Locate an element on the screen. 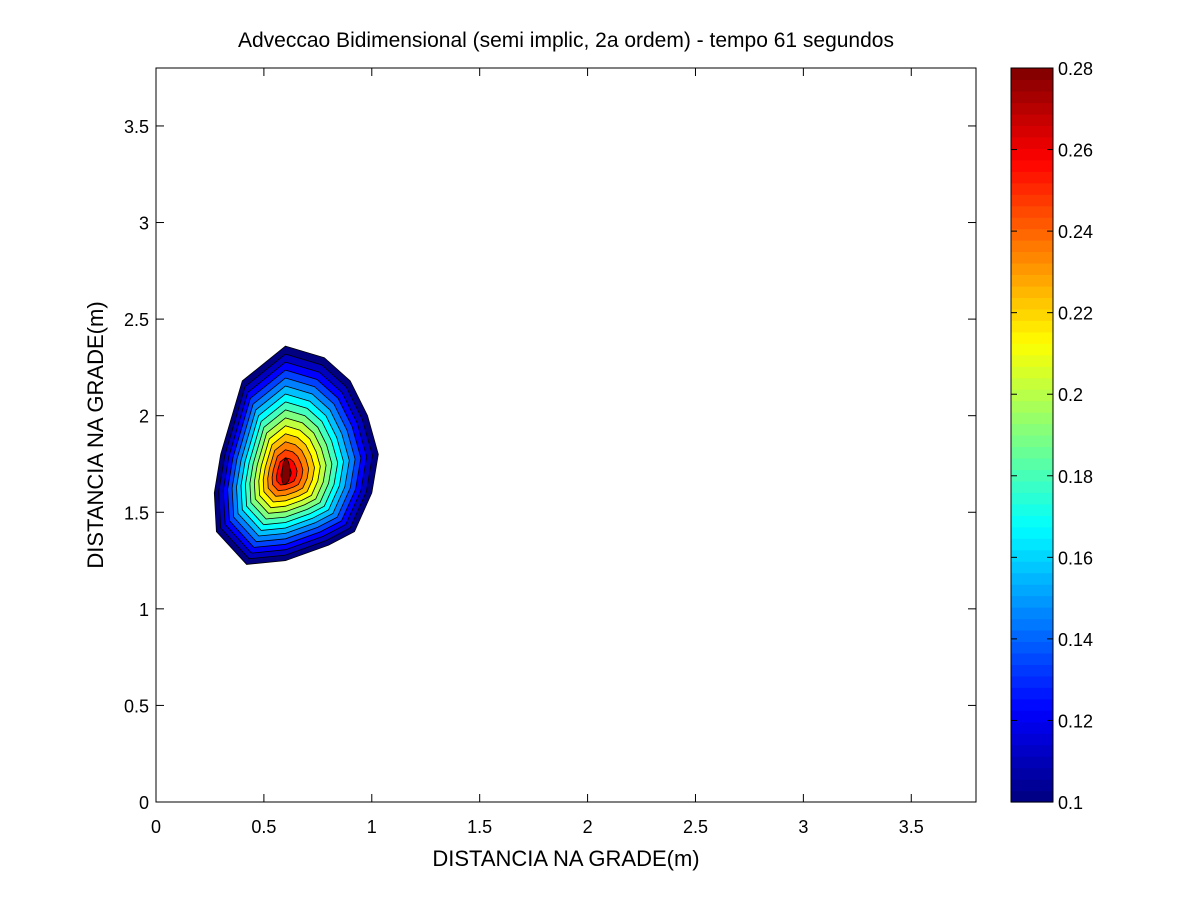 The image size is (1200, 900). colorbar: 0.1 0.12 0.14 0.16 0.18 0.2 0.22 0.24 0.26 0.28 is located at coordinates (1051, 436).